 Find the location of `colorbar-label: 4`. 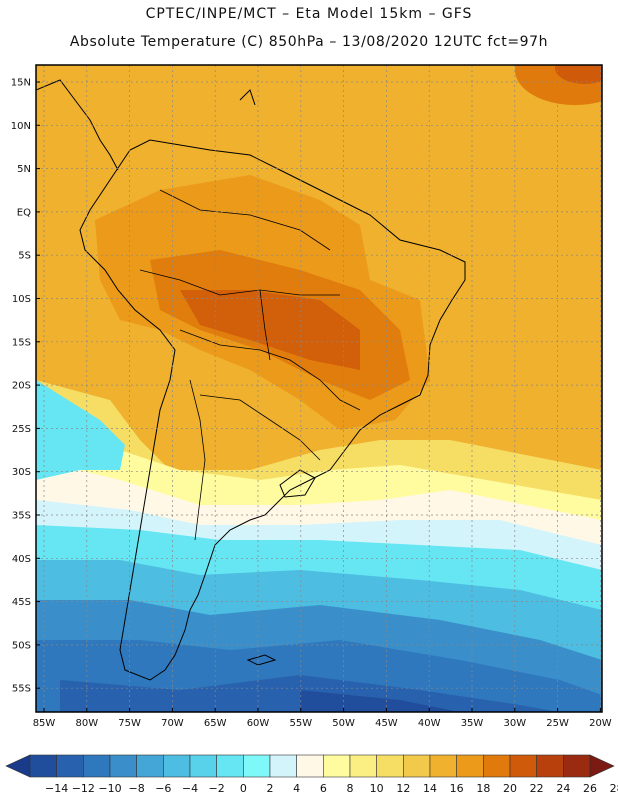

colorbar-label: 4 is located at coordinates (296, 788).